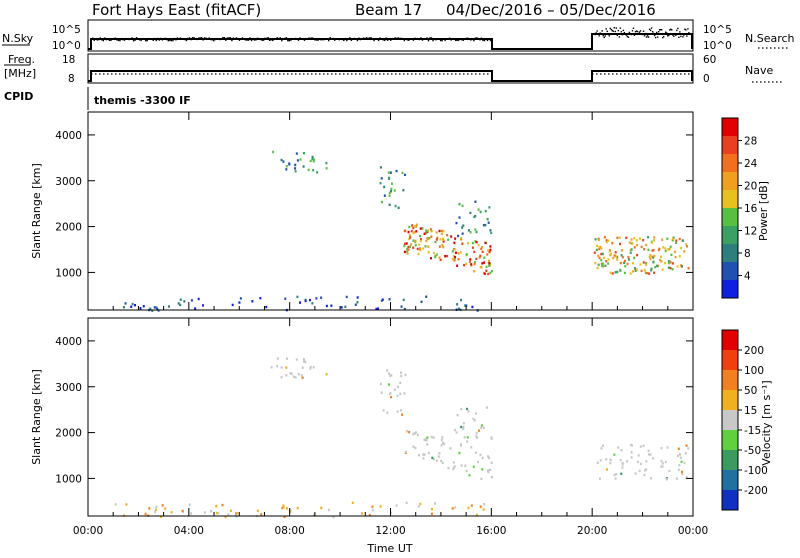  I want to click on noise-tick-top-right: 10^5, so click(717, 30).